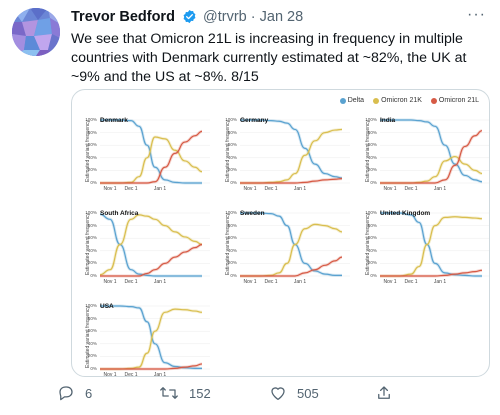 This screenshot has height=415, width=500. Describe the element at coordinates (200, 393) in the screenshot. I see `retweet-count: 152` at that location.